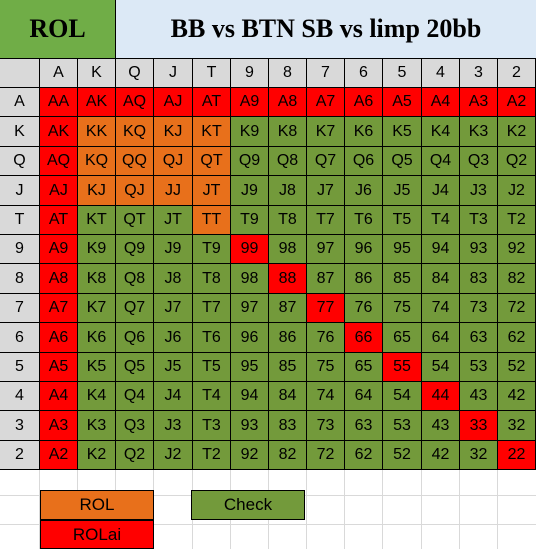 The width and height of the screenshot is (536, 549). Describe the element at coordinates (212, 279) in the screenshot. I see `hand-cell: T8` at that location.